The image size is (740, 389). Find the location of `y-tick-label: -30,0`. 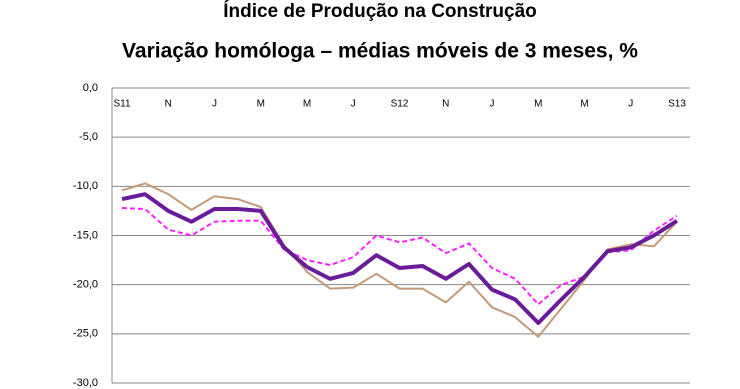

y-tick-label: -30,0 is located at coordinates (85, 383).